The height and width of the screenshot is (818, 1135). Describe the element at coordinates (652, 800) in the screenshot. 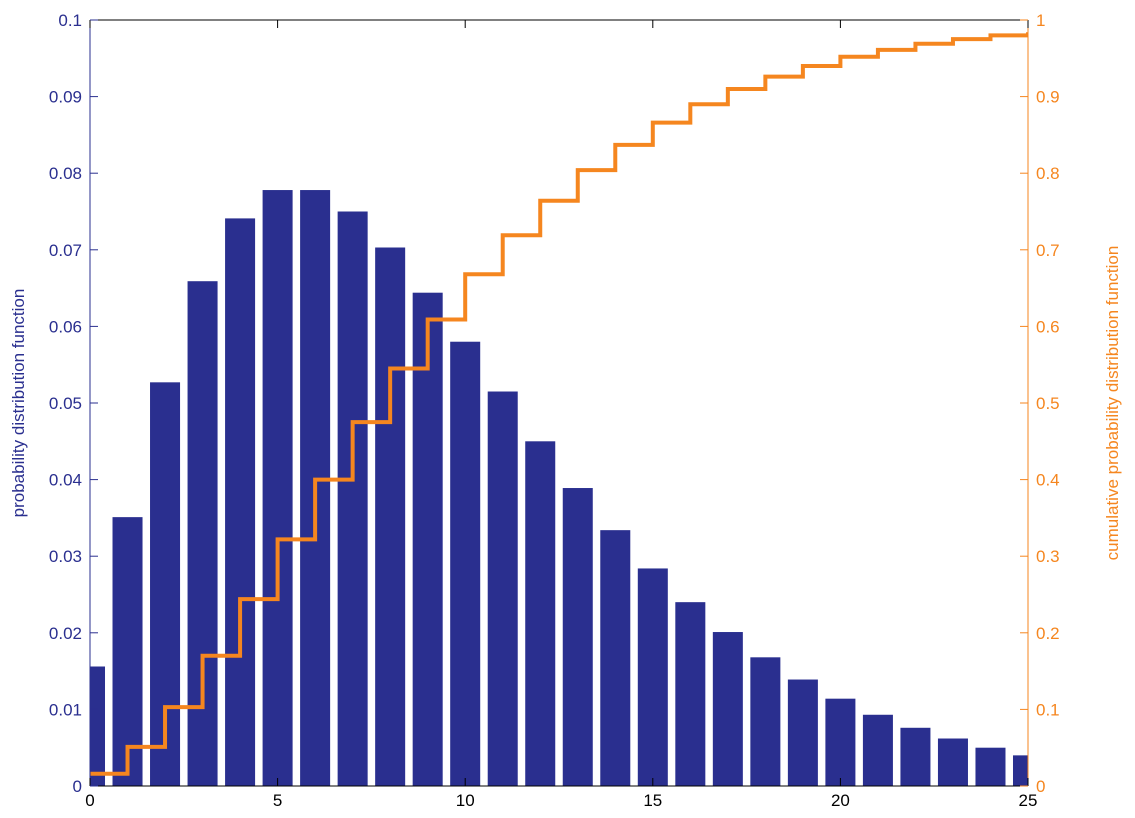

I see `x-tick-label: 15` at that location.